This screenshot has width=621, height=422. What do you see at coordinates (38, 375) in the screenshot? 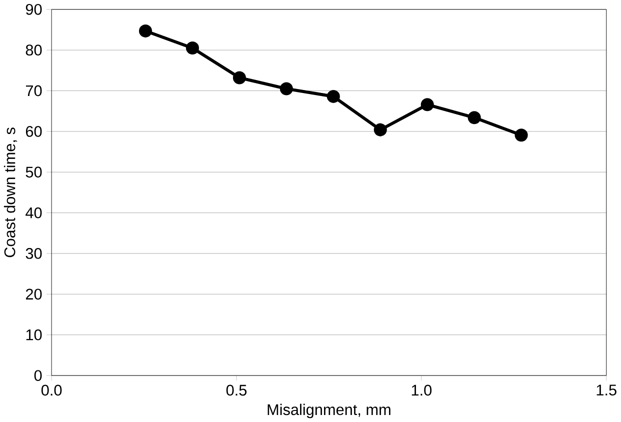
I see `y-tick-label: 0` at bounding box center [38, 375].